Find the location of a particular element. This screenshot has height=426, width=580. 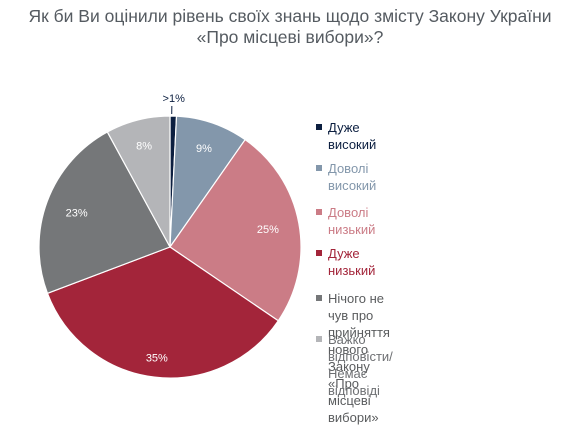

legend-label: Важко відповісти/Немає відповіді is located at coordinates (360, 365).